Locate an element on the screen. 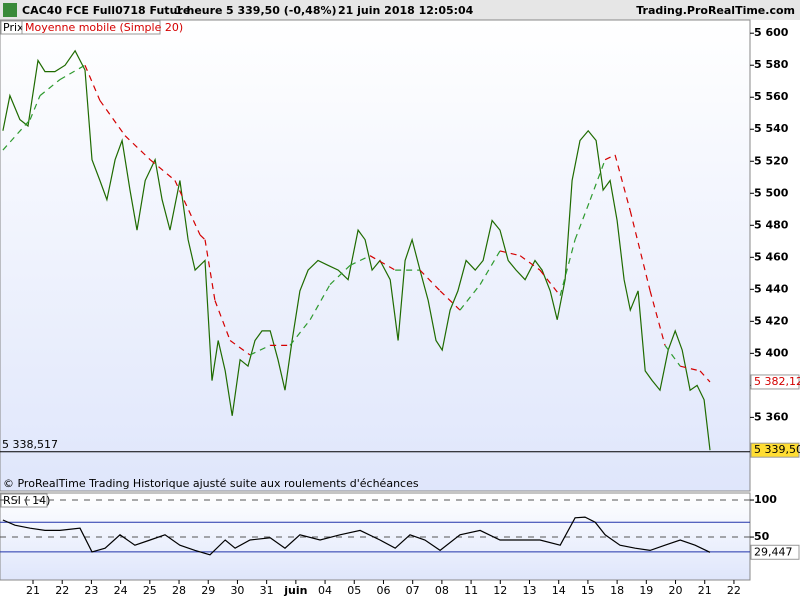 This screenshot has height=600, width=800. reference-label: 5 338,517 is located at coordinates (30, 444).